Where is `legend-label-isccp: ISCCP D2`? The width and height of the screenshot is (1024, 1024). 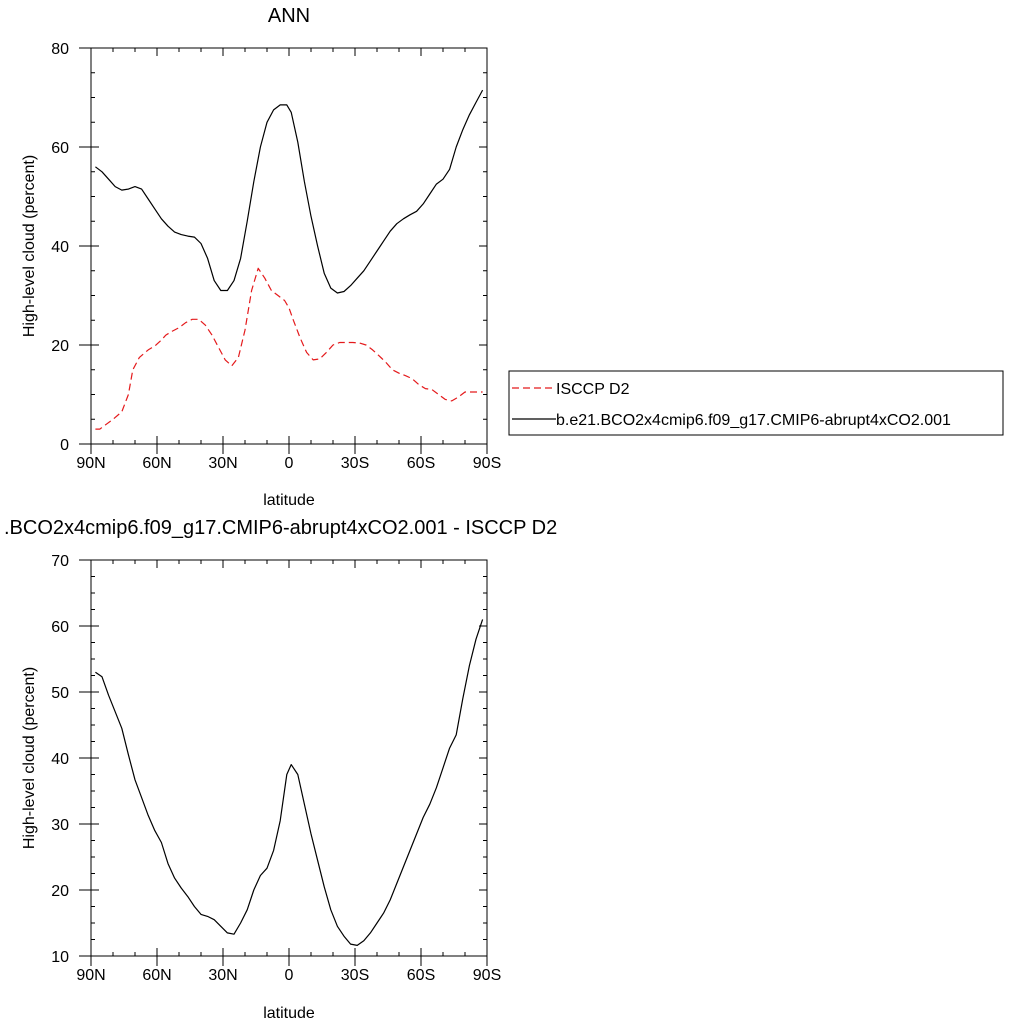 legend-label-isccp: ISCCP D2 is located at coordinates (593, 389).